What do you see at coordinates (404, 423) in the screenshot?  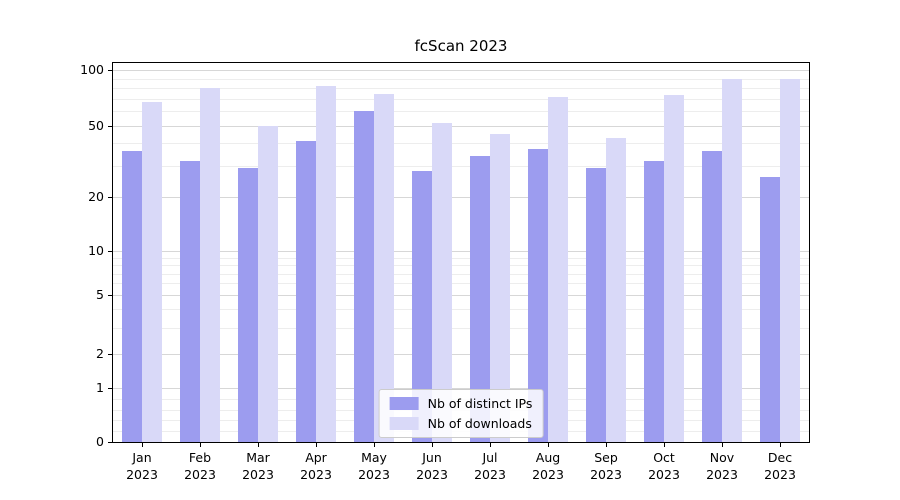 I see `legend-swatch-downloads` at bounding box center [404, 423].